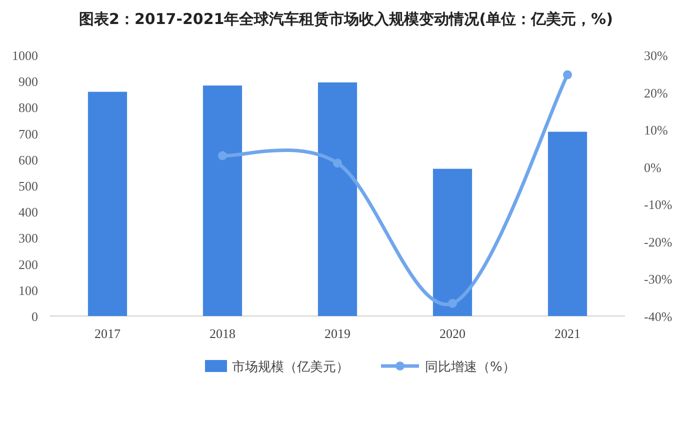 The width and height of the screenshot is (692, 427). What do you see at coordinates (25, 55) in the screenshot?
I see `y-tick-label: 1000` at bounding box center [25, 55].